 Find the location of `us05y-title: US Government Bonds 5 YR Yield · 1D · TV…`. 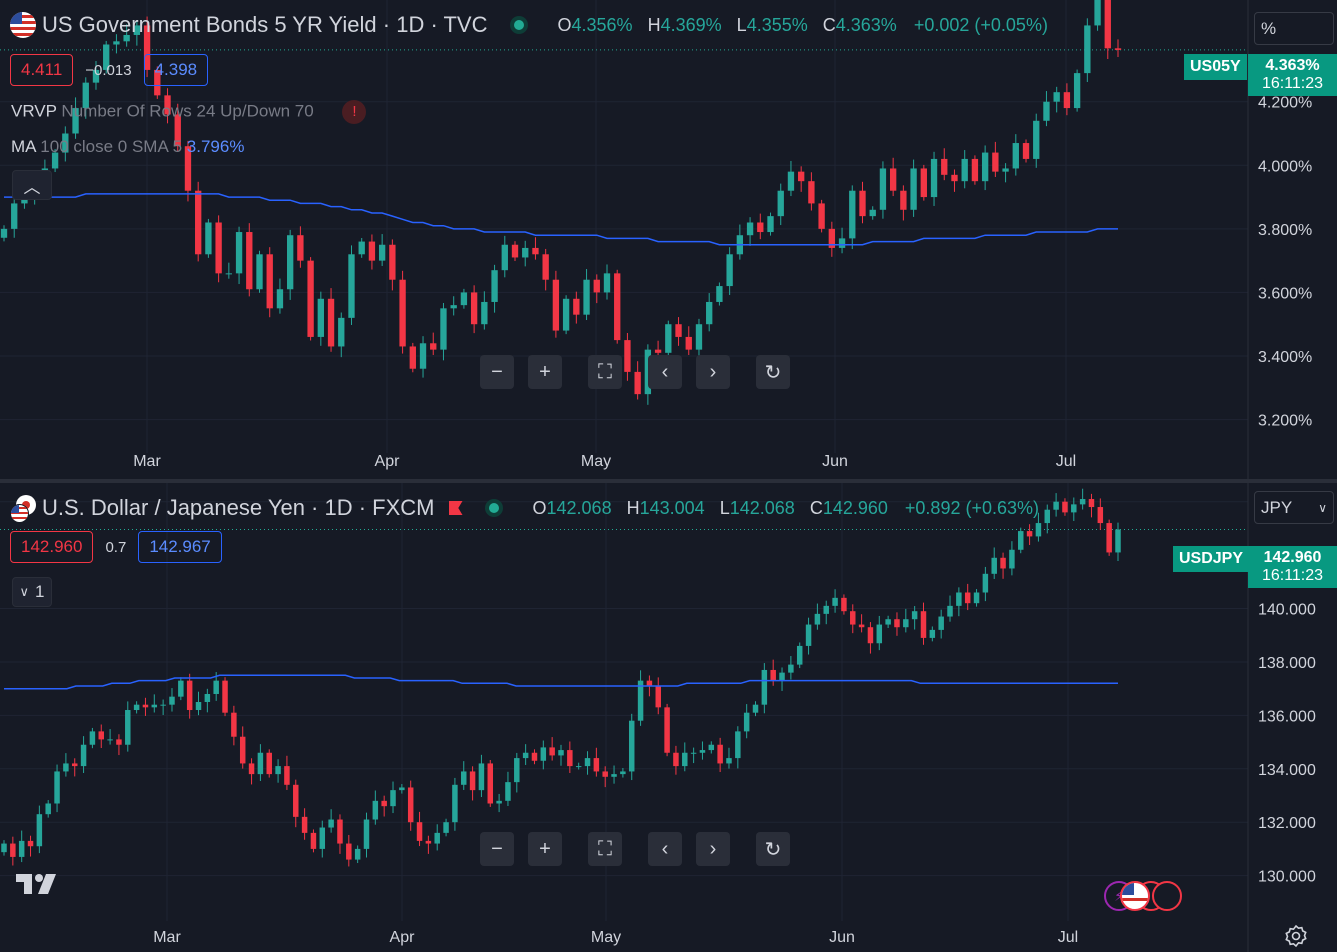

us05y-title: US Government Bonds 5 YR Yield · 1D · TV… is located at coordinates (265, 24).